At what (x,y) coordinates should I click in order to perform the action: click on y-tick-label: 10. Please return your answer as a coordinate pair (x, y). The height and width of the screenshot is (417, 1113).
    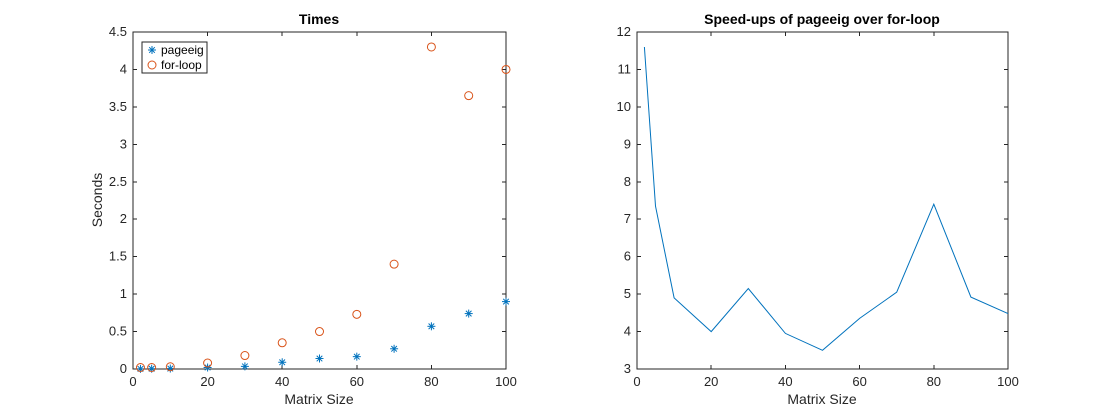
    Looking at the image, I should click on (624, 106).